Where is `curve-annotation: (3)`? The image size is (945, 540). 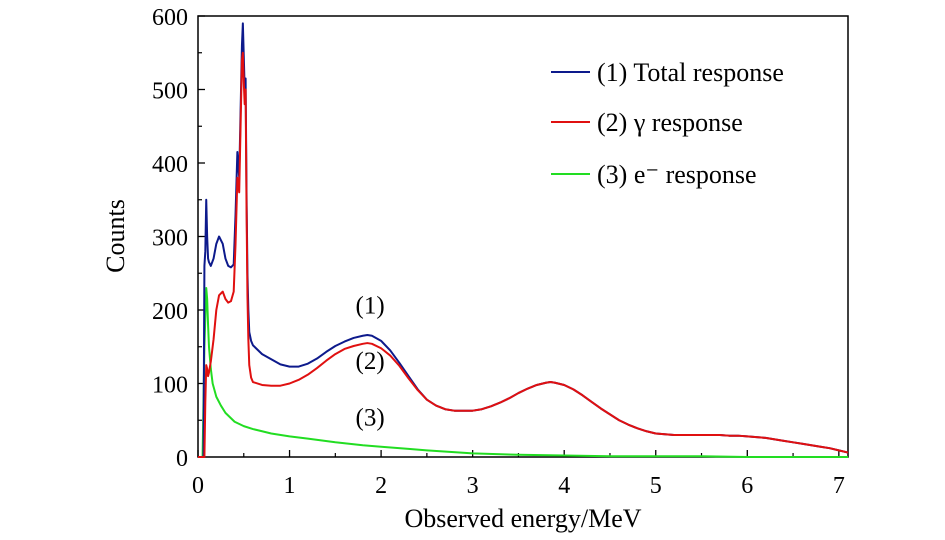
curve-annotation: (3) is located at coordinates (370, 417).